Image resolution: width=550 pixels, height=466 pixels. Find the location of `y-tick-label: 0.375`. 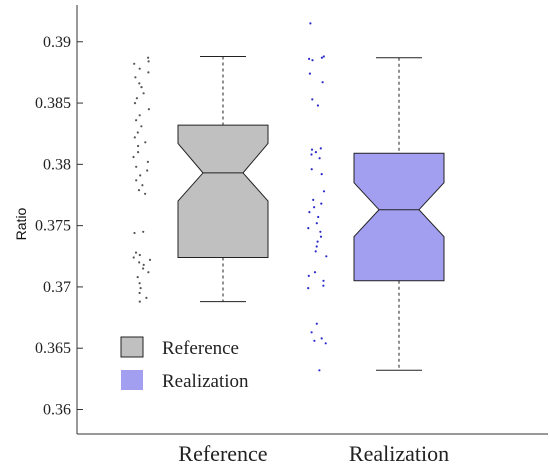

y-tick-label: 0.375 is located at coordinates (53, 226).